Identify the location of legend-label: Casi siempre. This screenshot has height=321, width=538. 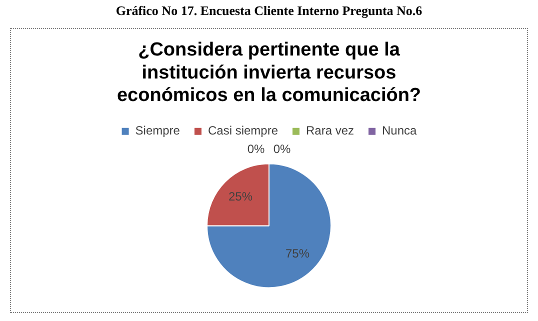
(243, 131).